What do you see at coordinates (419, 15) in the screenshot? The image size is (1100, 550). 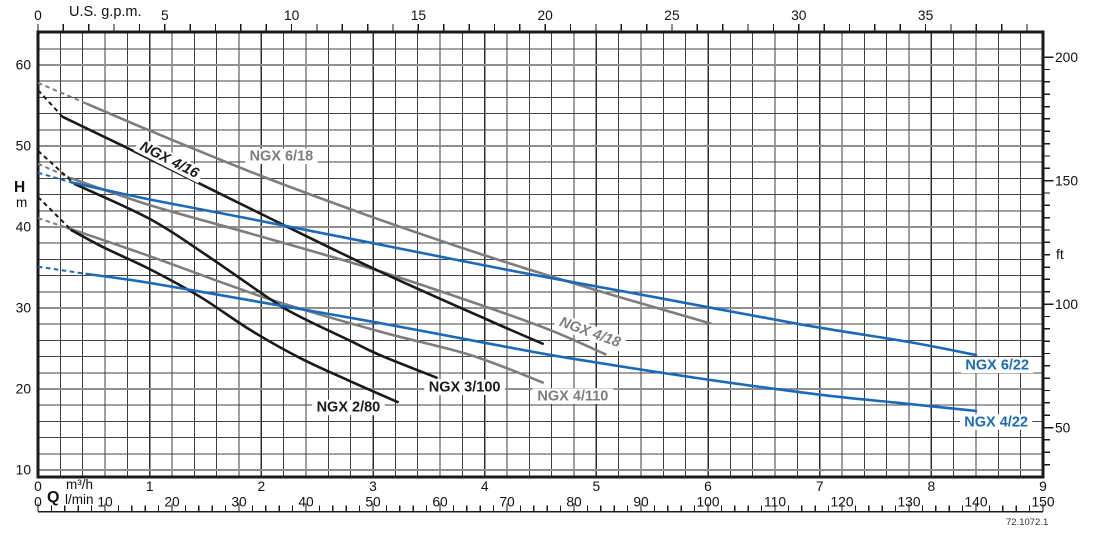 I see `svg-text: 15` at bounding box center [419, 15].